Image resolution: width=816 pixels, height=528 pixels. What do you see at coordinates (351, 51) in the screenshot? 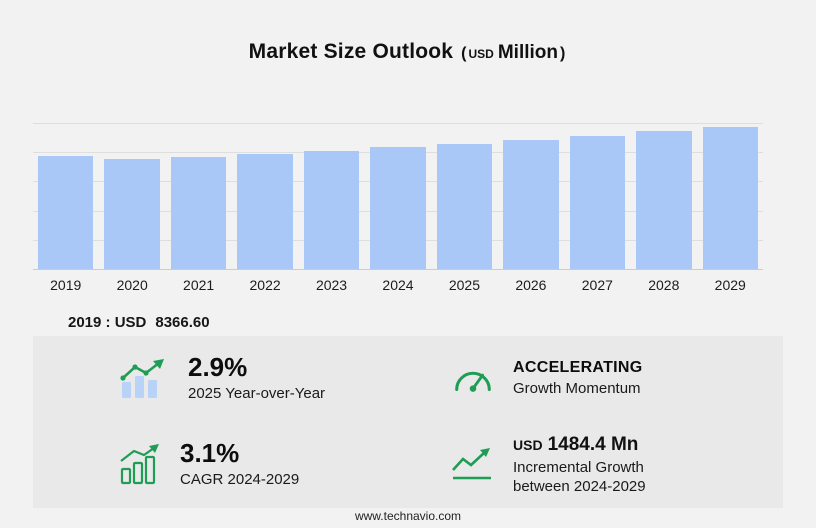
I see `page-title-text: Market Size Outlook` at bounding box center [351, 51].